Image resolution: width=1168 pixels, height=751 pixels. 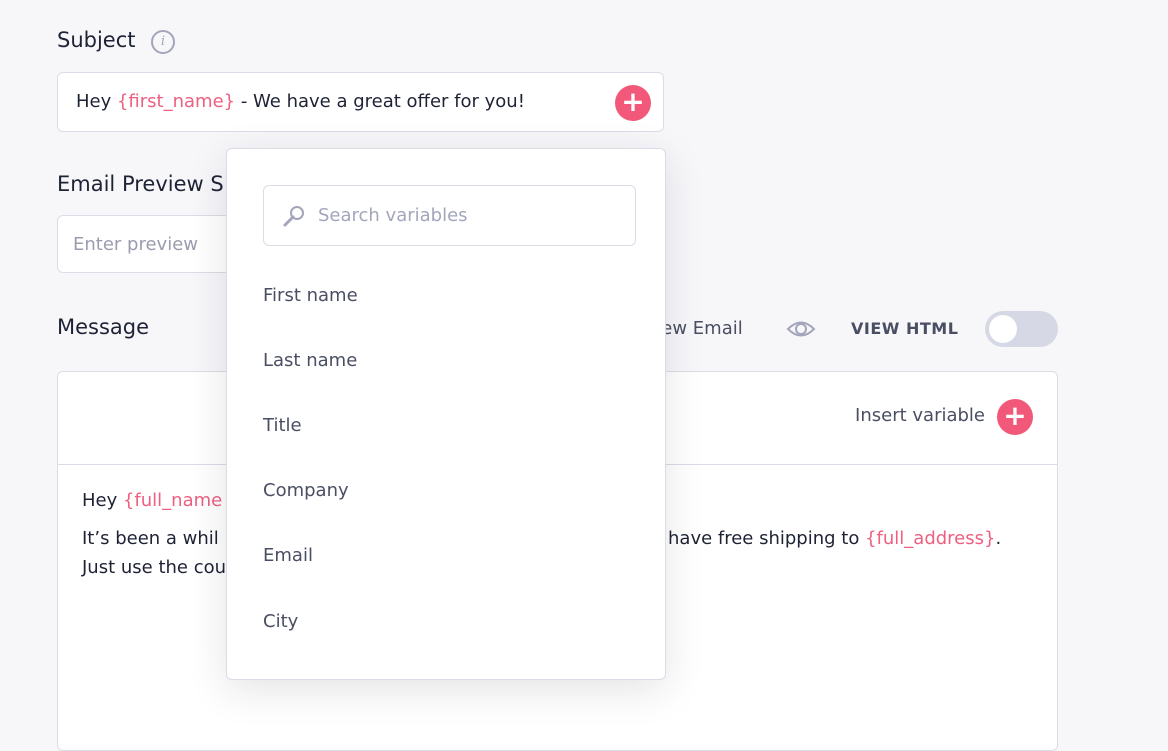 What do you see at coordinates (905, 328) in the screenshot?
I see `view-html-label: VIEW HTML` at bounding box center [905, 328].